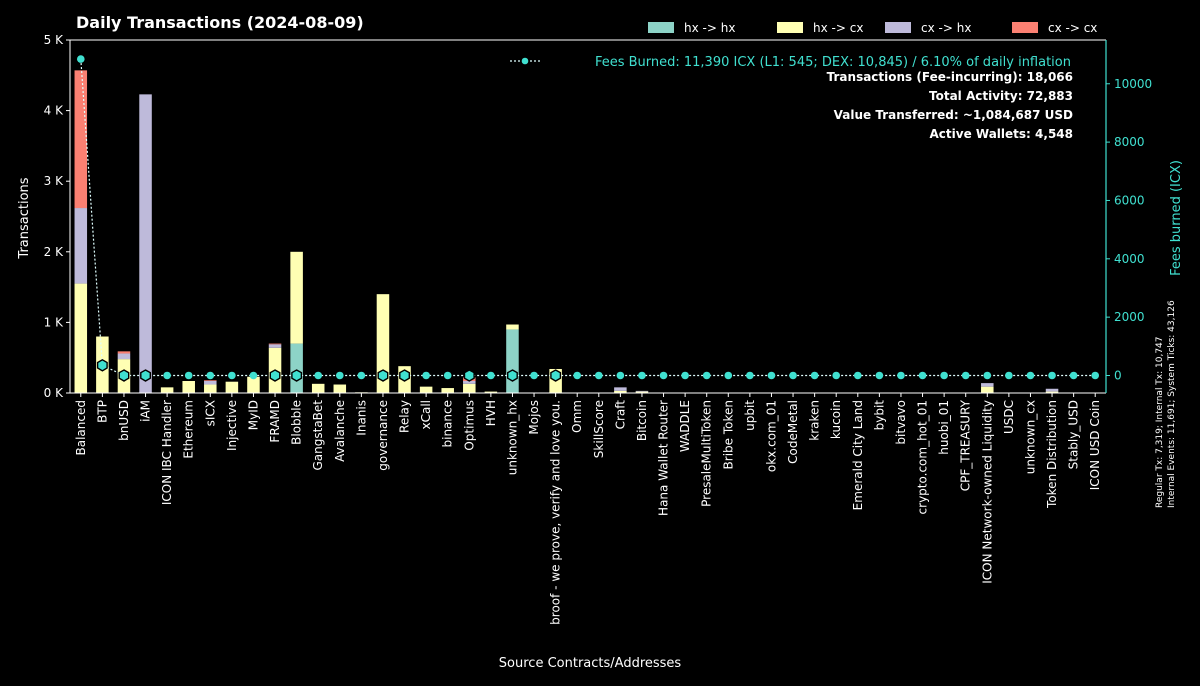  I want to click on fees-point-HVH, so click(491, 375).